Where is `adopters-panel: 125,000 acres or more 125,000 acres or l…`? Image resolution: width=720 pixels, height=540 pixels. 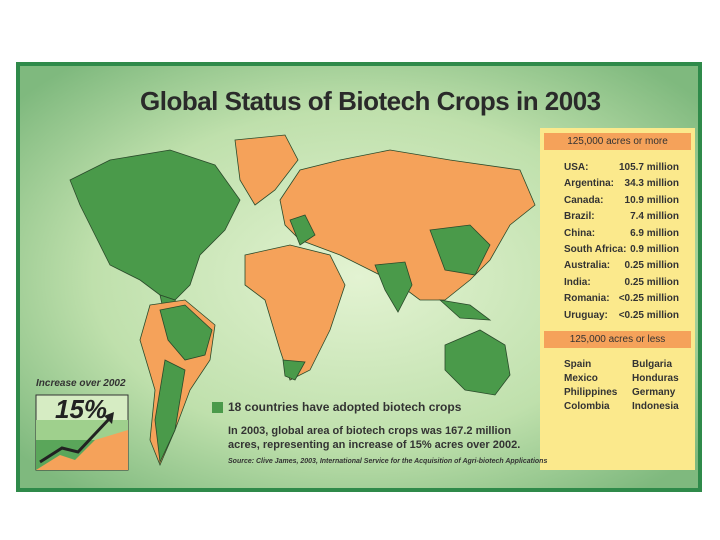 adopters-panel: 125,000 acres or more 125,000 acres or l… is located at coordinates (617, 299).